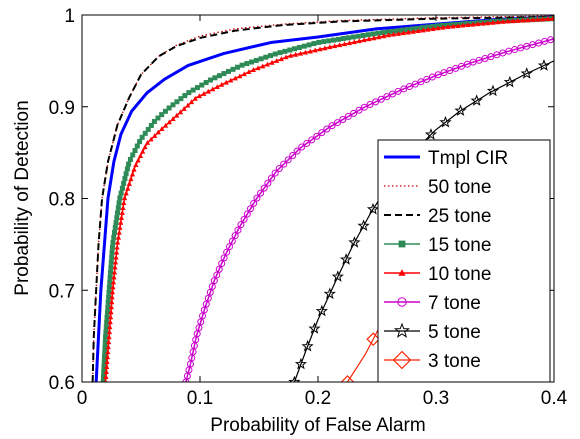 The width and height of the screenshot is (580, 439). Describe the element at coordinates (402, 330) in the screenshot. I see `legend-marker-5-tone` at that location.